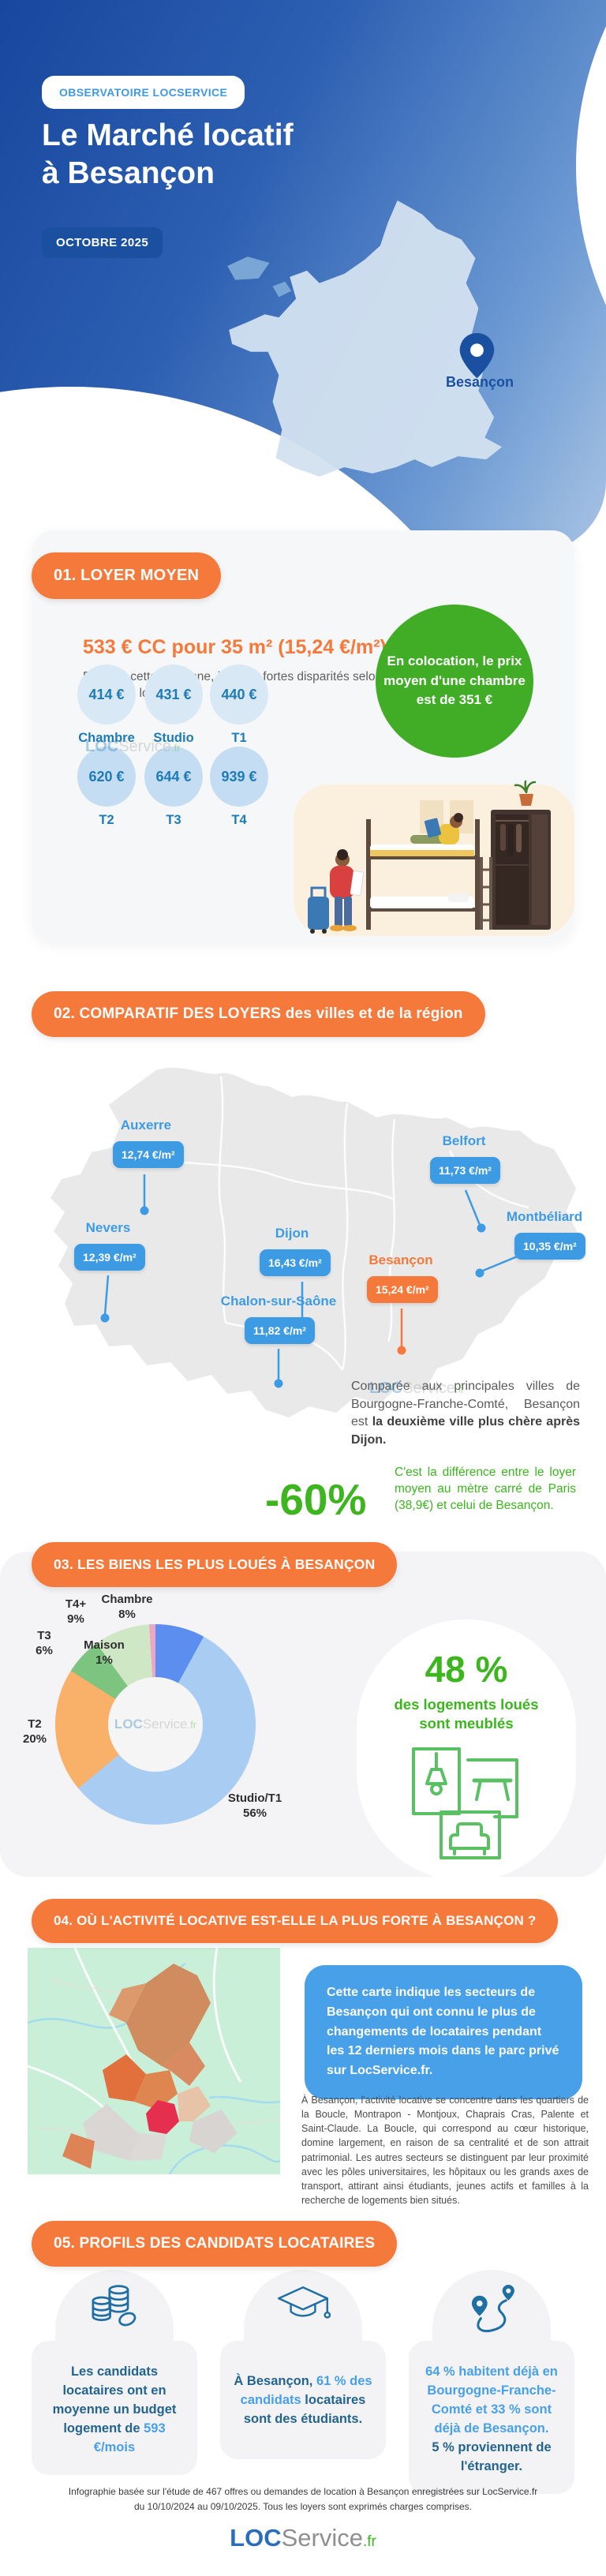 The height and width of the screenshot is (2576, 606). What do you see at coordinates (168, 155) in the screenshot?
I see `page-title: Le Marché locatif à Besançon` at bounding box center [168, 155].